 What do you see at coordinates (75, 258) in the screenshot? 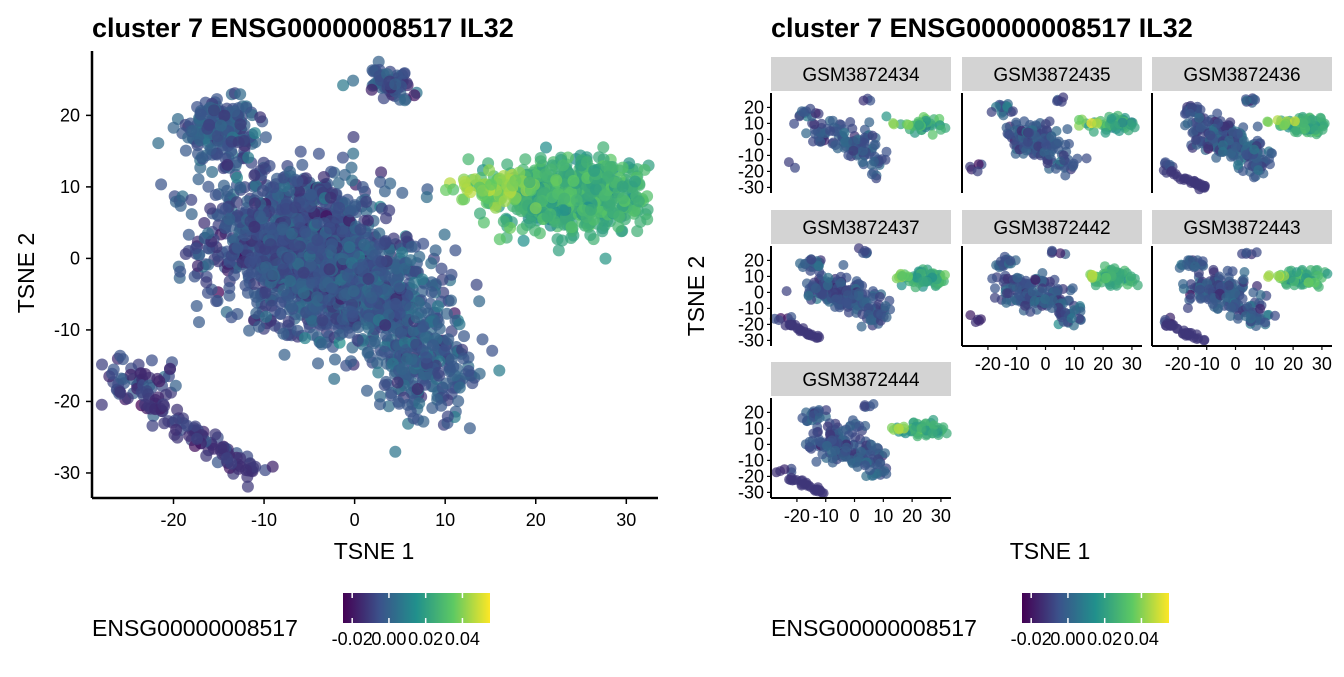
I see `y-tick-label: 0` at bounding box center [75, 258].